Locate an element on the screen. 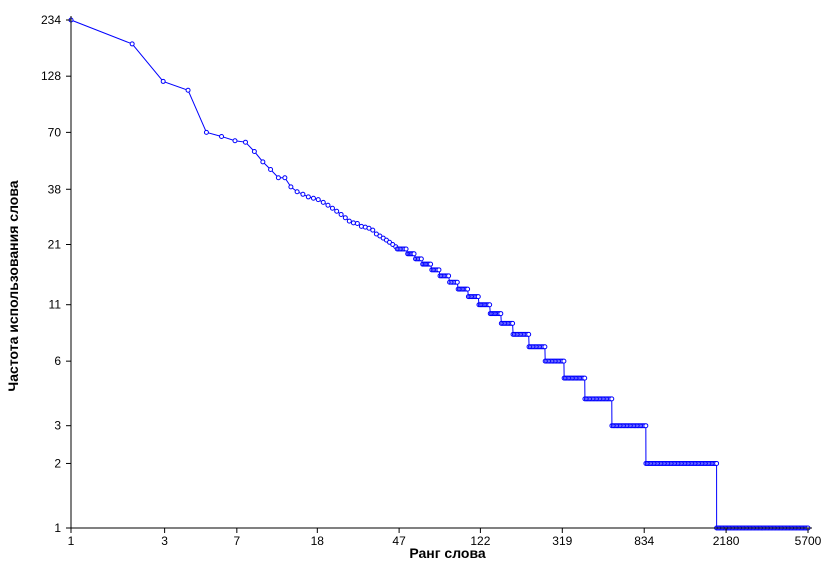 This screenshot has height=564, width=828. y-tick-label: 21 is located at coordinates (55, 244).